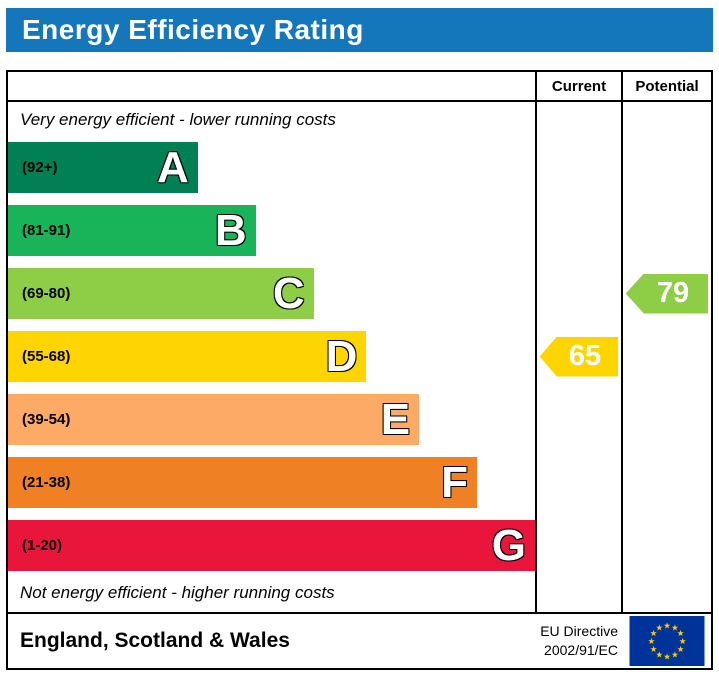  I want to click on potential-cell-g, so click(666, 545).